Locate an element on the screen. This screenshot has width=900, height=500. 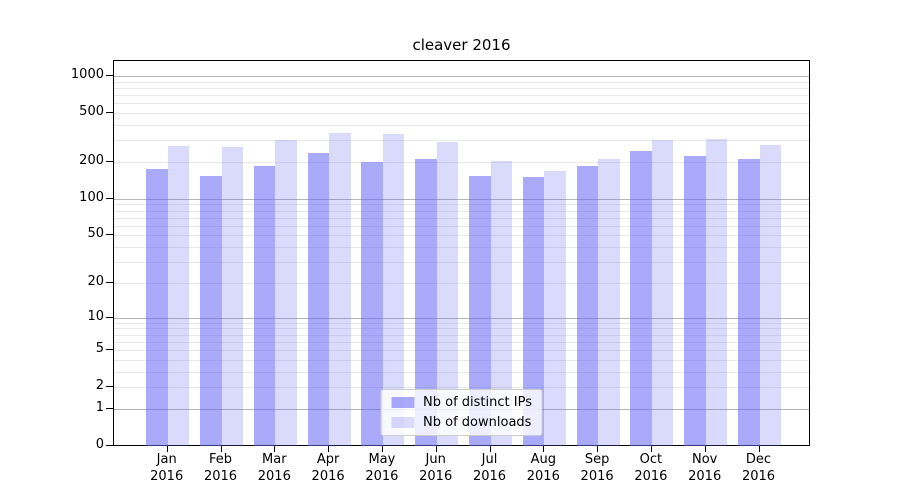
y-tick-label: 0 is located at coordinates (99, 444).